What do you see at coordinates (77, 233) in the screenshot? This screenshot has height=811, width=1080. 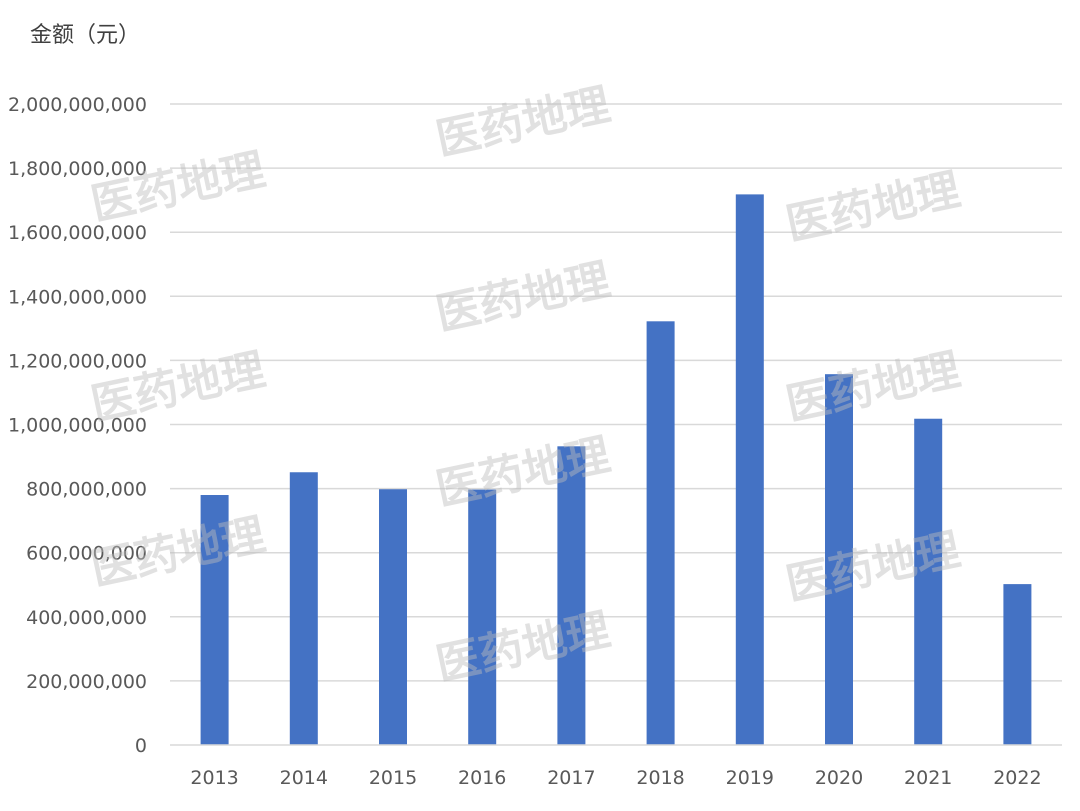 I see `y-tick-label: 1,600,000,000` at bounding box center [77, 233].